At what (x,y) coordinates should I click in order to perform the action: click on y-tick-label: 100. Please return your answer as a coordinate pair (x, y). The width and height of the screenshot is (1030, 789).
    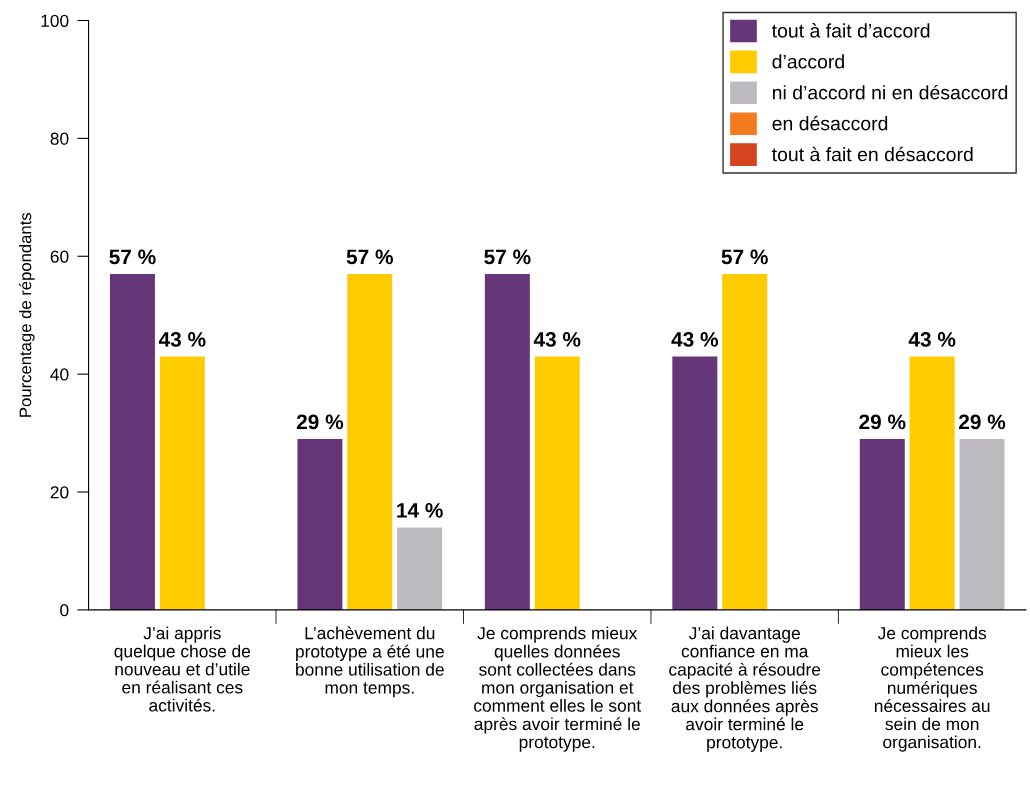
    Looking at the image, I should click on (55, 20).